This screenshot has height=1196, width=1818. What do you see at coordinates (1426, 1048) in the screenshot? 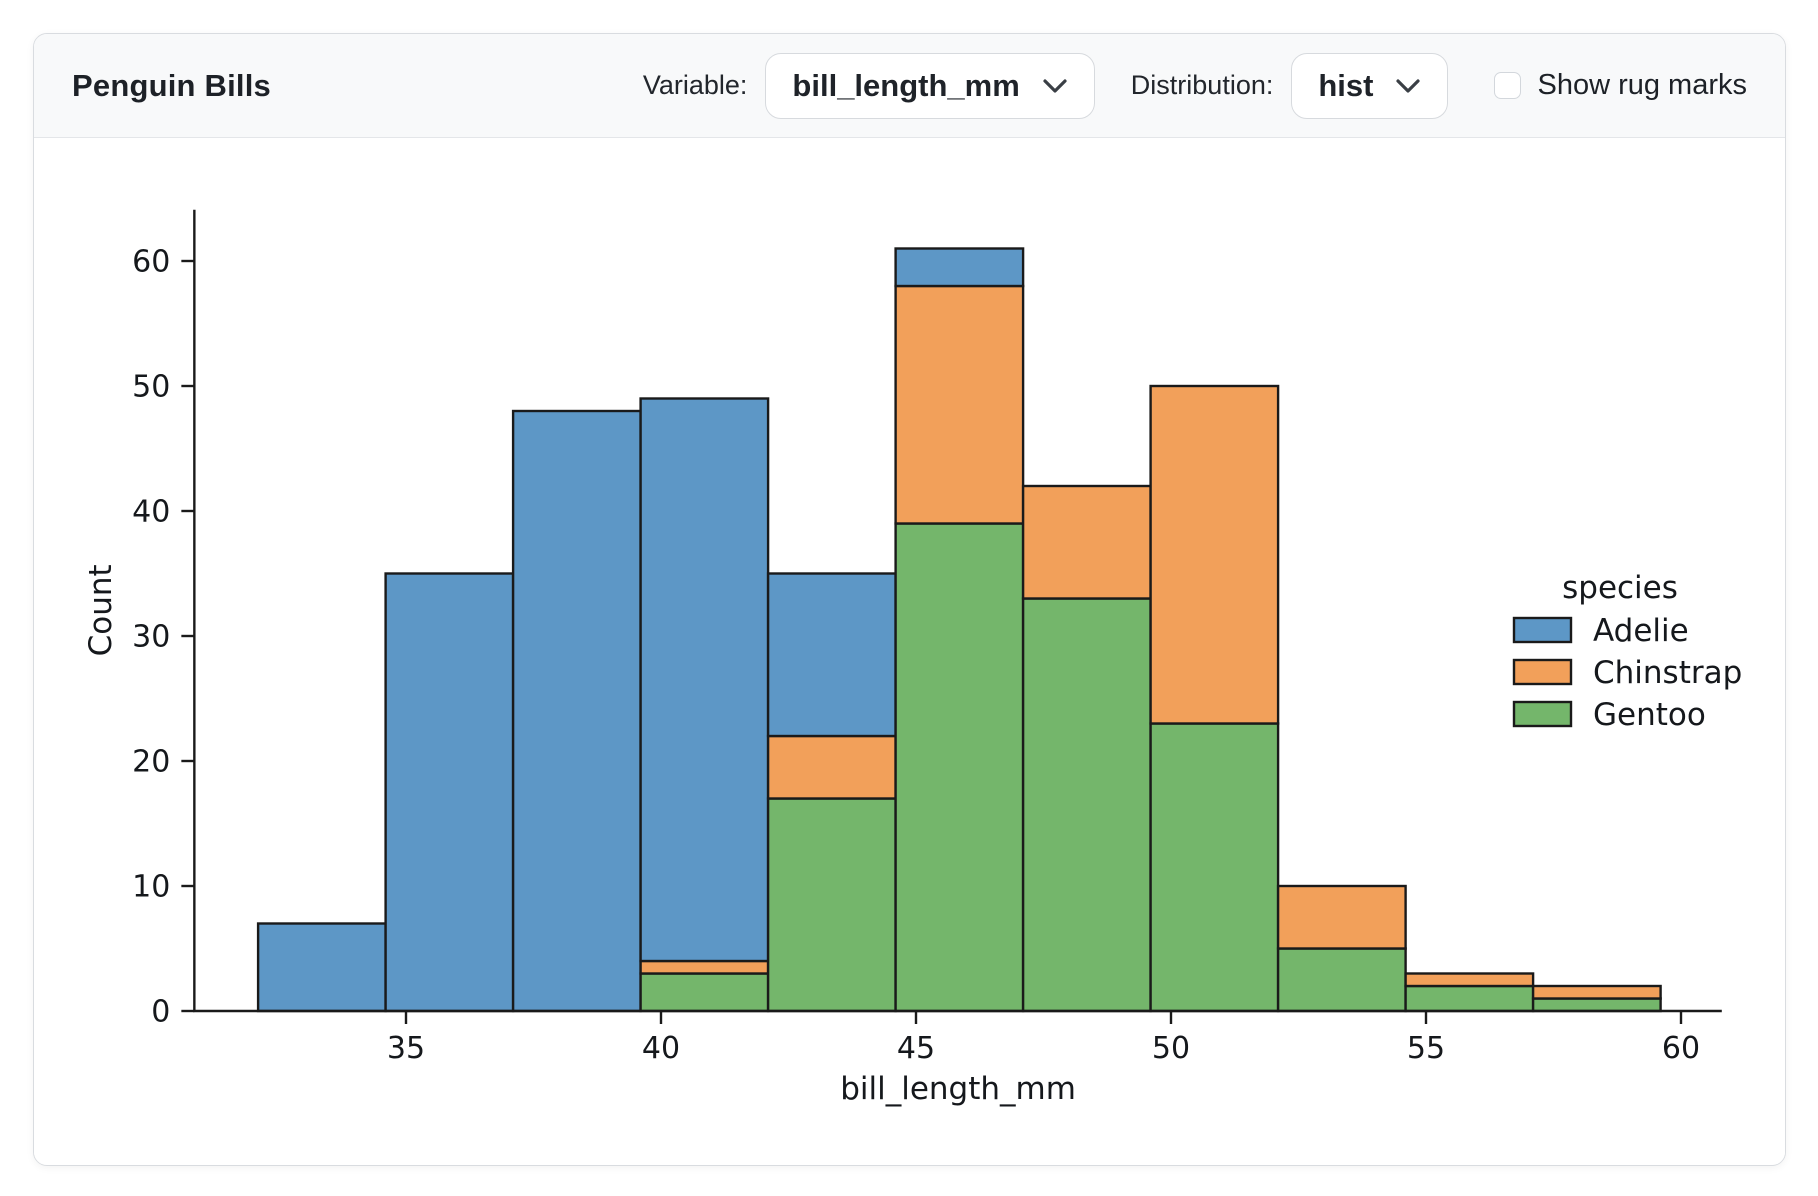
I see `x-tick-label: 55` at bounding box center [1426, 1048].